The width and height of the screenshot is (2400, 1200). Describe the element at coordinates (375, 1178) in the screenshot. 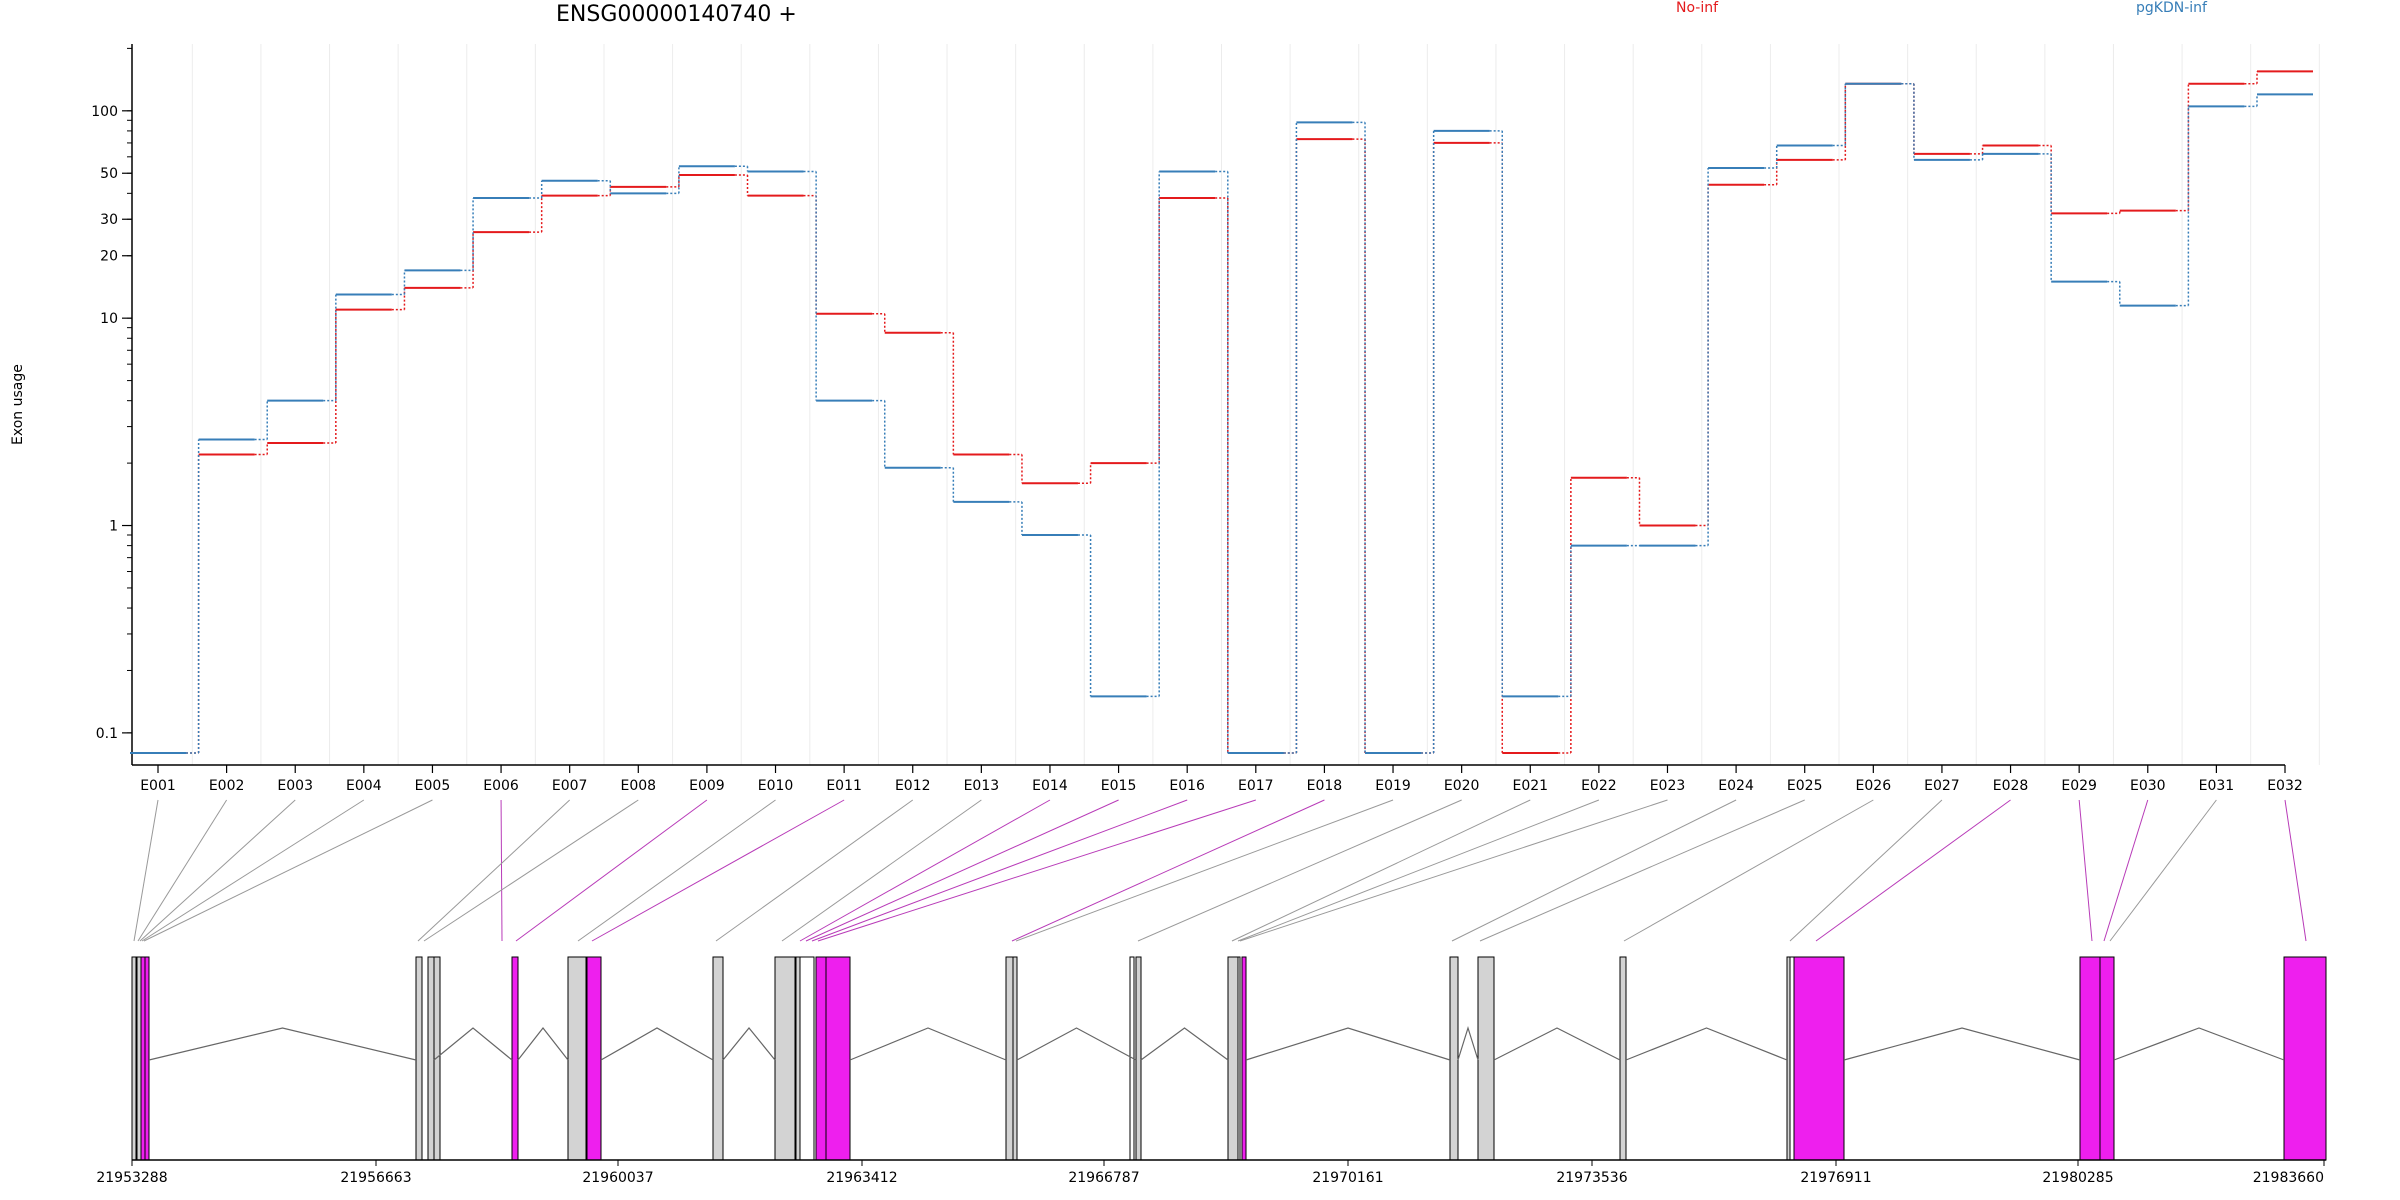

I see `coordinate-label: 21956663` at that location.